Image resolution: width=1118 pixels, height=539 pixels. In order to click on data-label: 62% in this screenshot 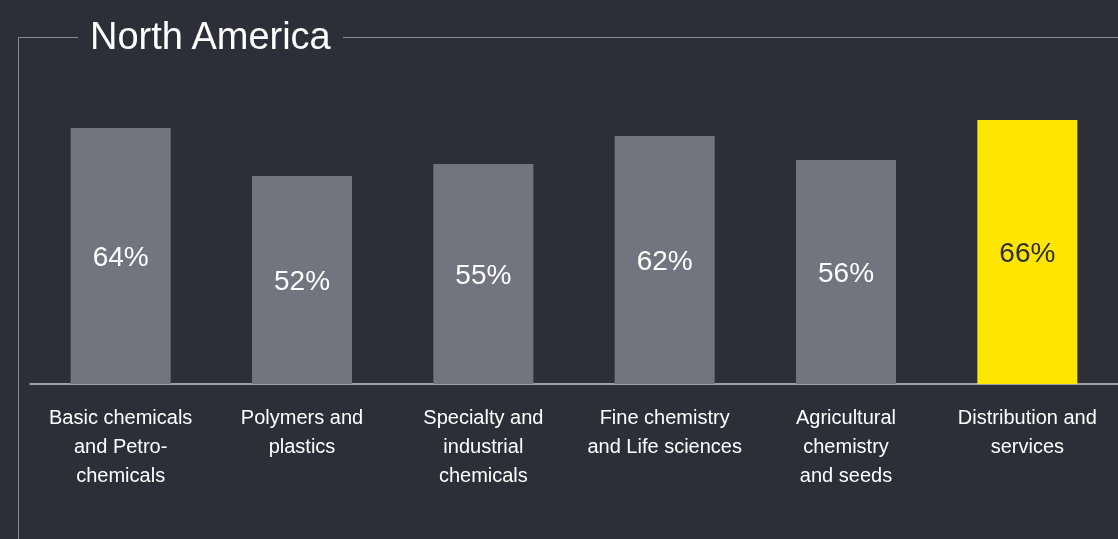, I will do `click(664, 260)`.